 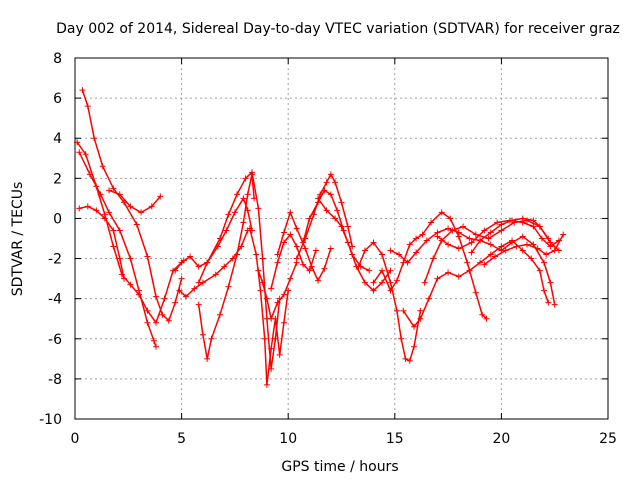 What do you see at coordinates (57, 179) in the screenshot?
I see `y-tick-label: 2` at bounding box center [57, 179].